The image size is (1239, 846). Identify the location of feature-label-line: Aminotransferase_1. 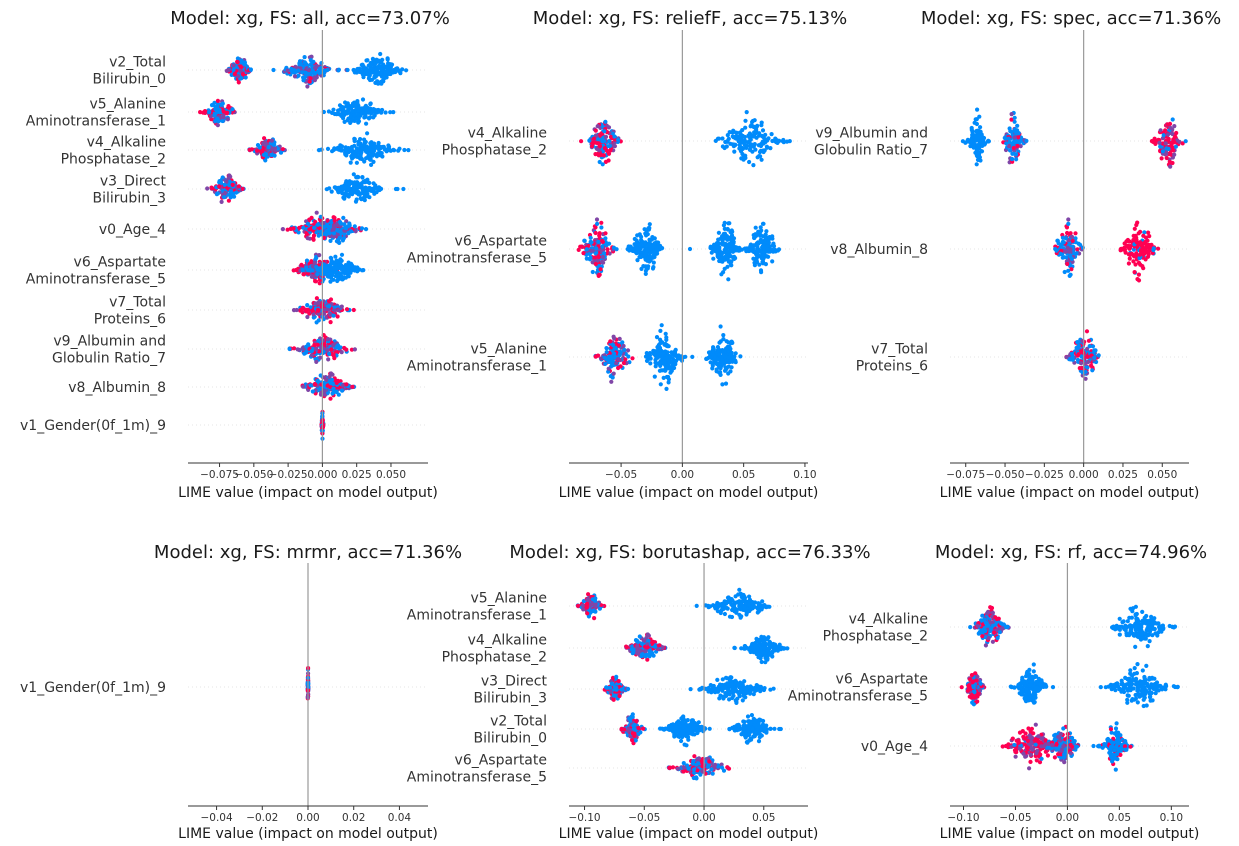
(96, 122).